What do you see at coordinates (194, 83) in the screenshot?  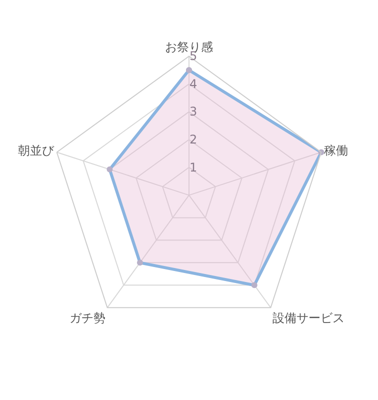 I see `y-tick-label: 4` at bounding box center [194, 83].